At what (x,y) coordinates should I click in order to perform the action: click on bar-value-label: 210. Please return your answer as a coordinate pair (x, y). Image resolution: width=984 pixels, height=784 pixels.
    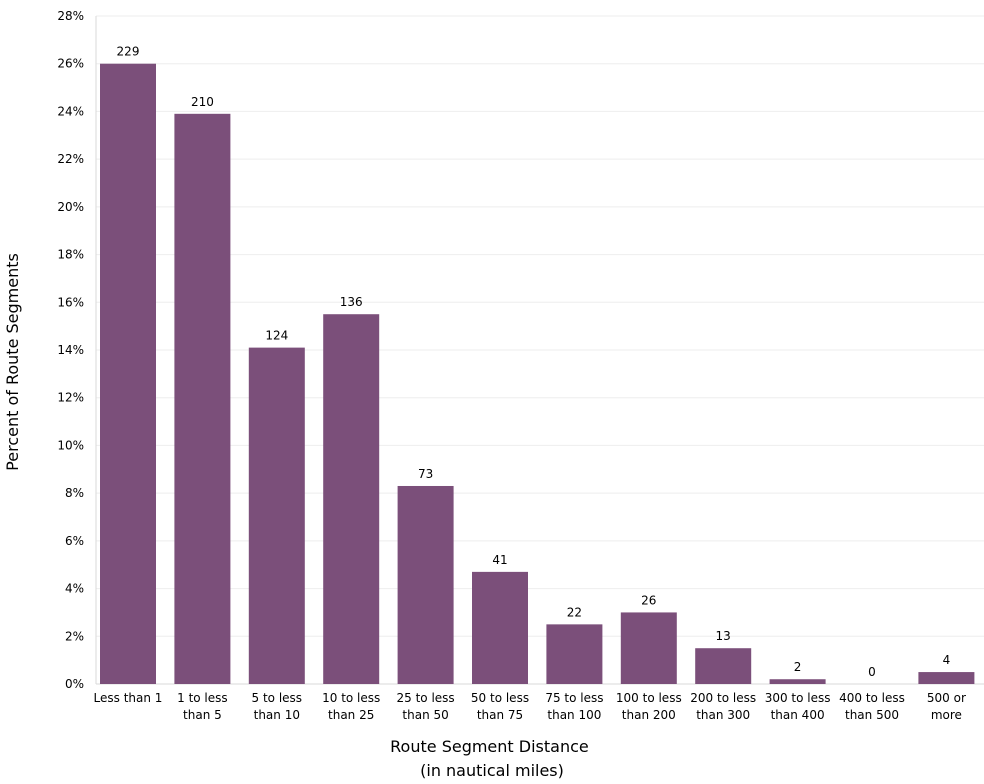
    Looking at the image, I should click on (202, 102).